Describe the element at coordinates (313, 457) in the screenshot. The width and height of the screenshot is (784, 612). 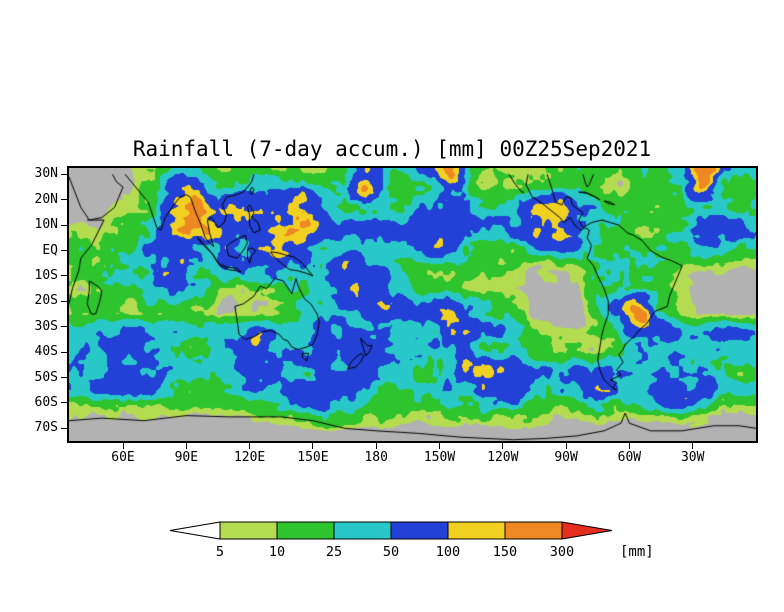
I see `x-tick-label-150E: 150E` at that location.